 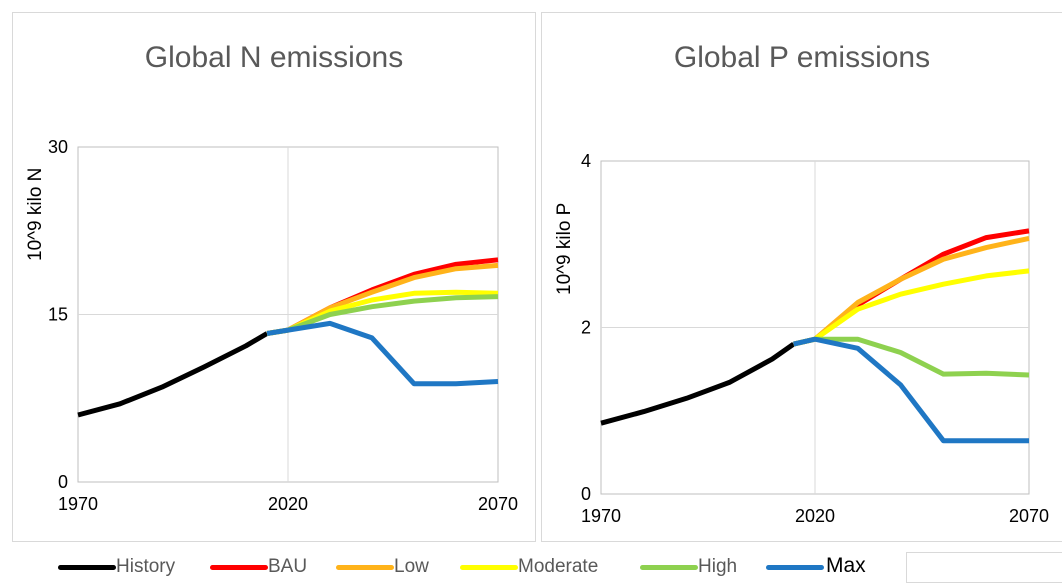 What do you see at coordinates (586, 328) in the screenshot?
I see `y-tick-label: 2` at bounding box center [586, 328].